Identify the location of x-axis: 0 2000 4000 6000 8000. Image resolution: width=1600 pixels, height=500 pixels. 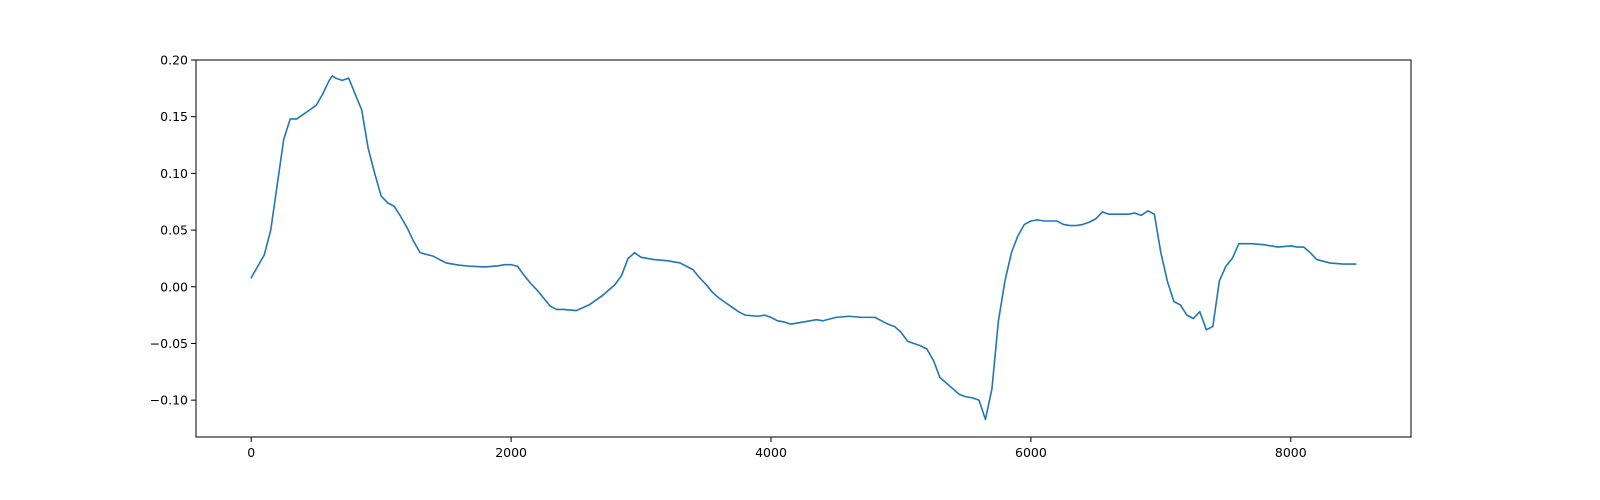
(777, 448).